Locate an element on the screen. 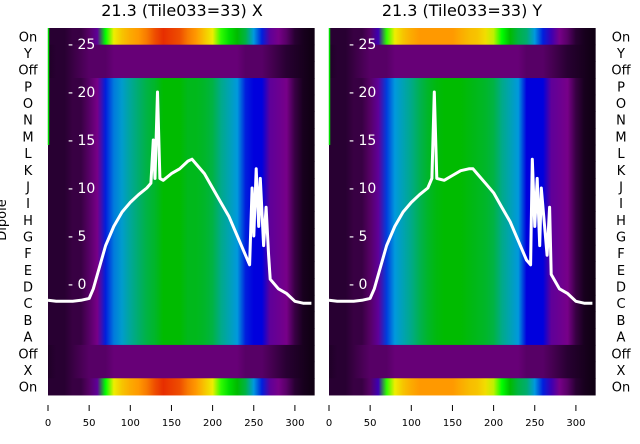 This screenshot has height=444, width=640. chart-title-y: 21.3 (Tile033=33) Y is located at coordinates (462, 10).